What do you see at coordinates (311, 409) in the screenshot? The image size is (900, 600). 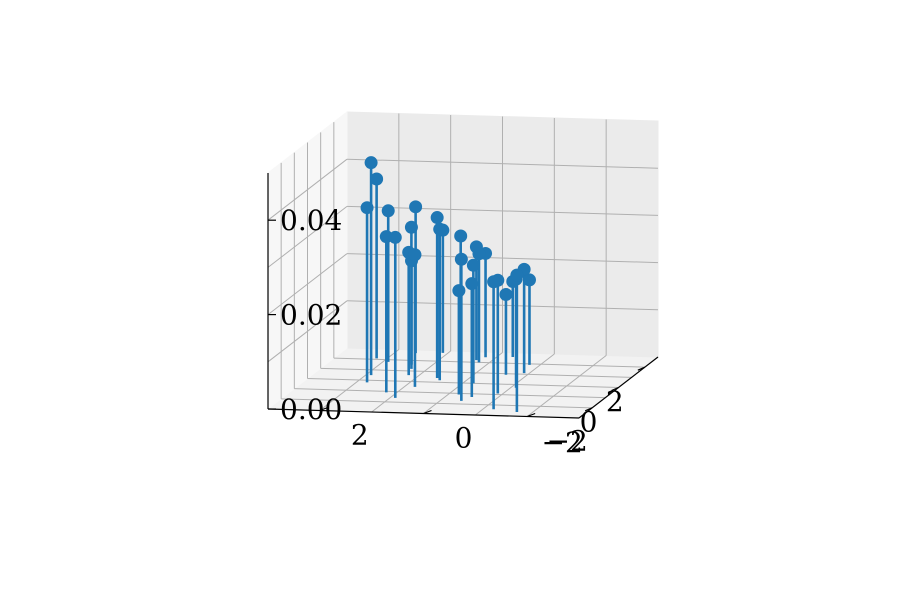 I see `z-tick-label: 0.00` at bounding box center [311, 409].